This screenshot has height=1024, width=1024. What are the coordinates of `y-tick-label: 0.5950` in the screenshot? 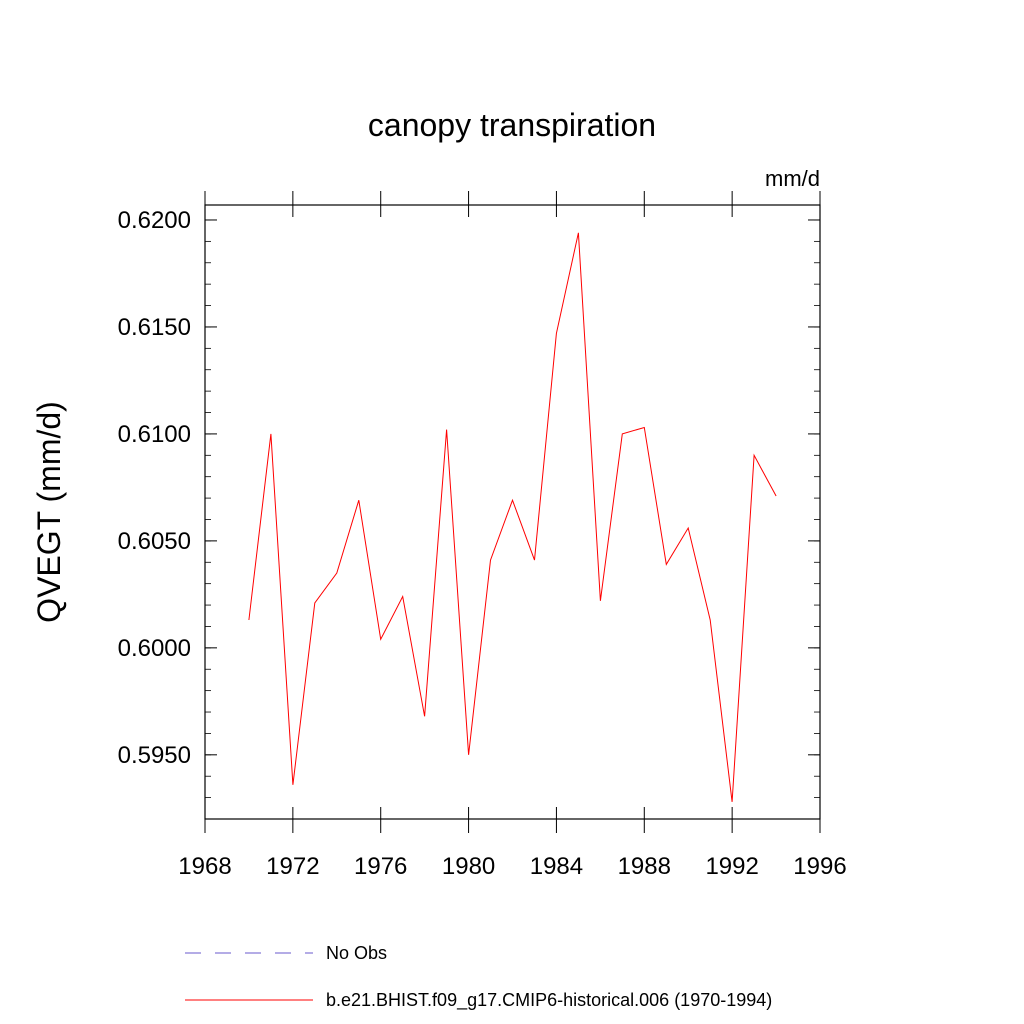 It's located at (154, 755).